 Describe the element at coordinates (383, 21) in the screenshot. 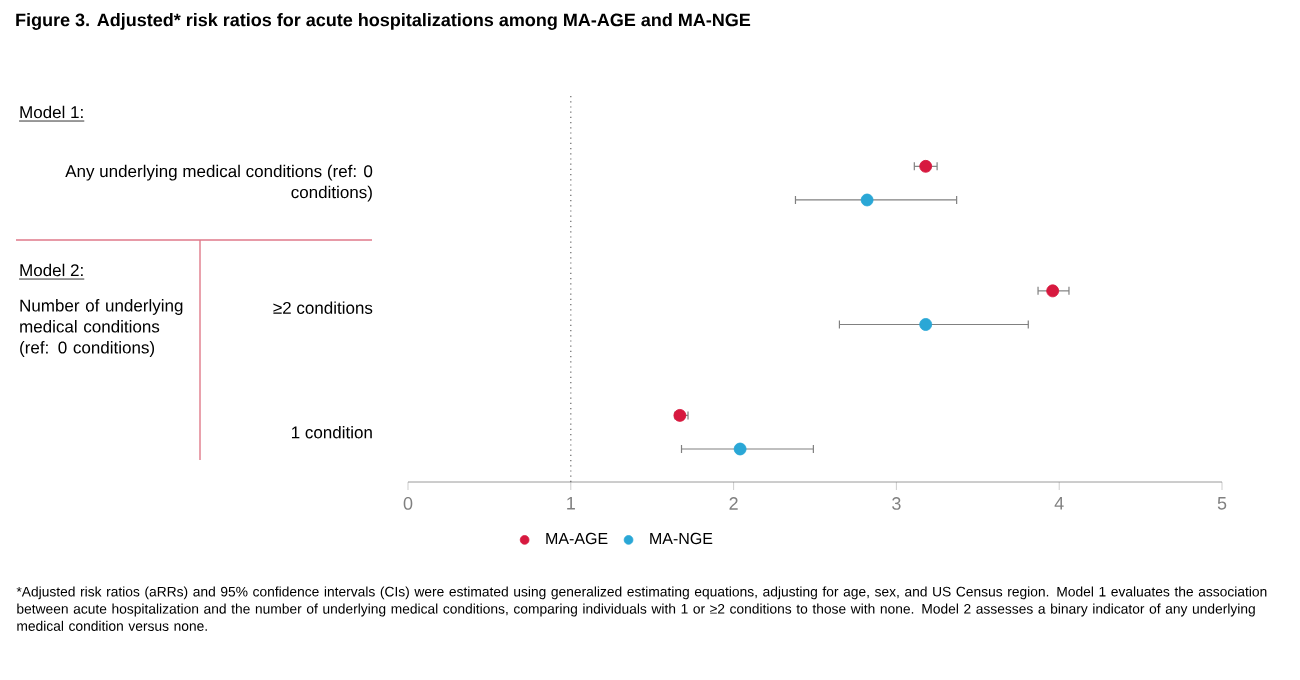

I see `chart-title: Figure 3. Adjusted* risk ratios for acute hospitalizations among MA-AGE and MA-NGE` at that location.